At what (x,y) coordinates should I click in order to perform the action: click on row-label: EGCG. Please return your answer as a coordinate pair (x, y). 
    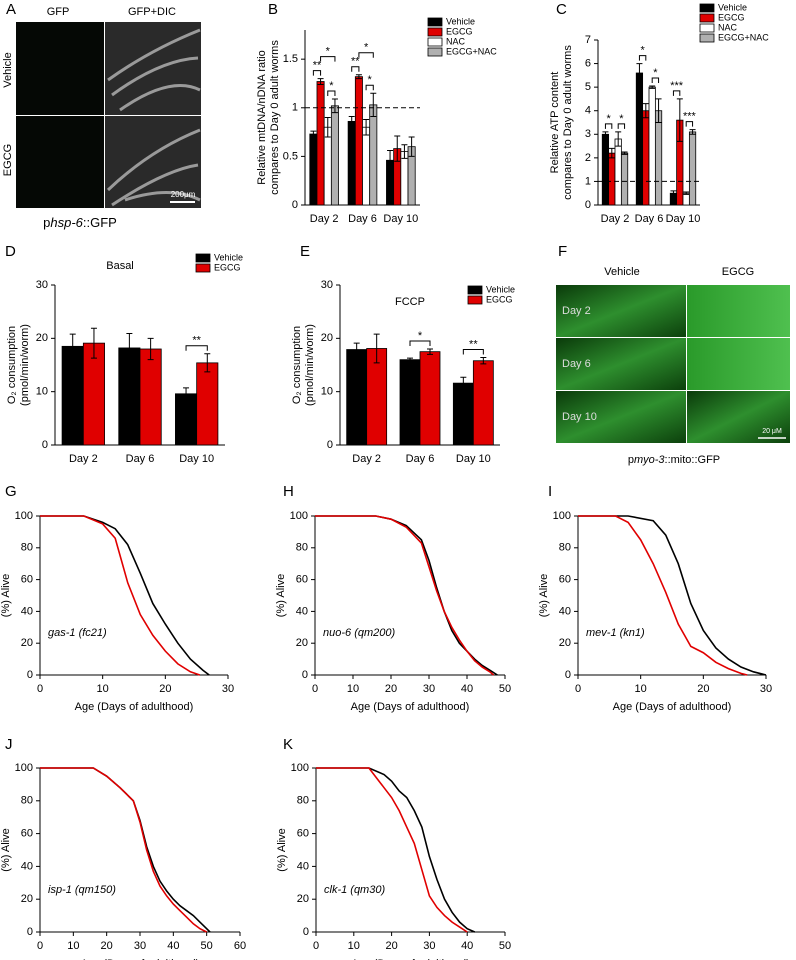
    Looking at the image, I should click on (8, 160).